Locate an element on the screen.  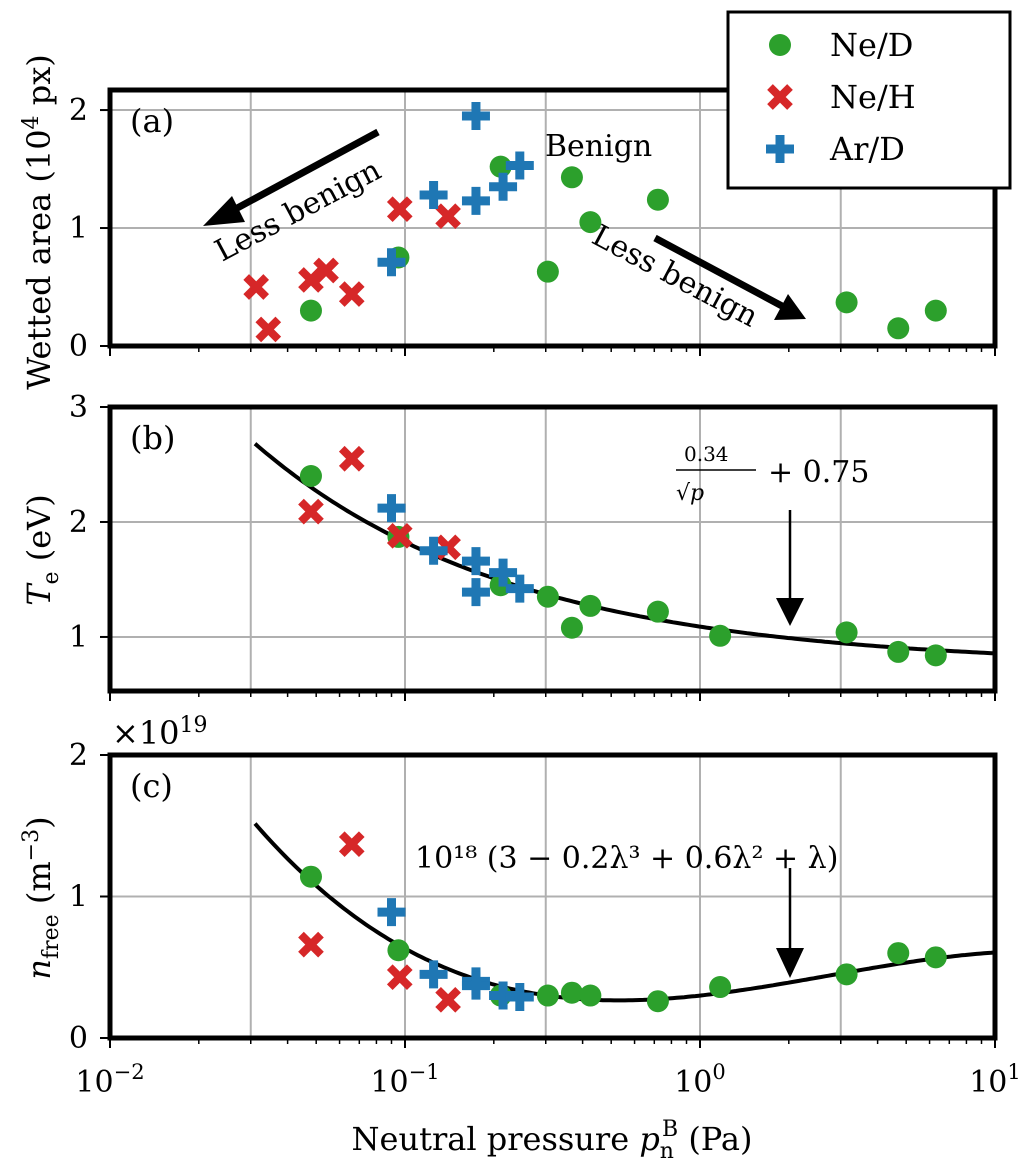
legend-label: Ne/D is located at coordinates (871, 45).